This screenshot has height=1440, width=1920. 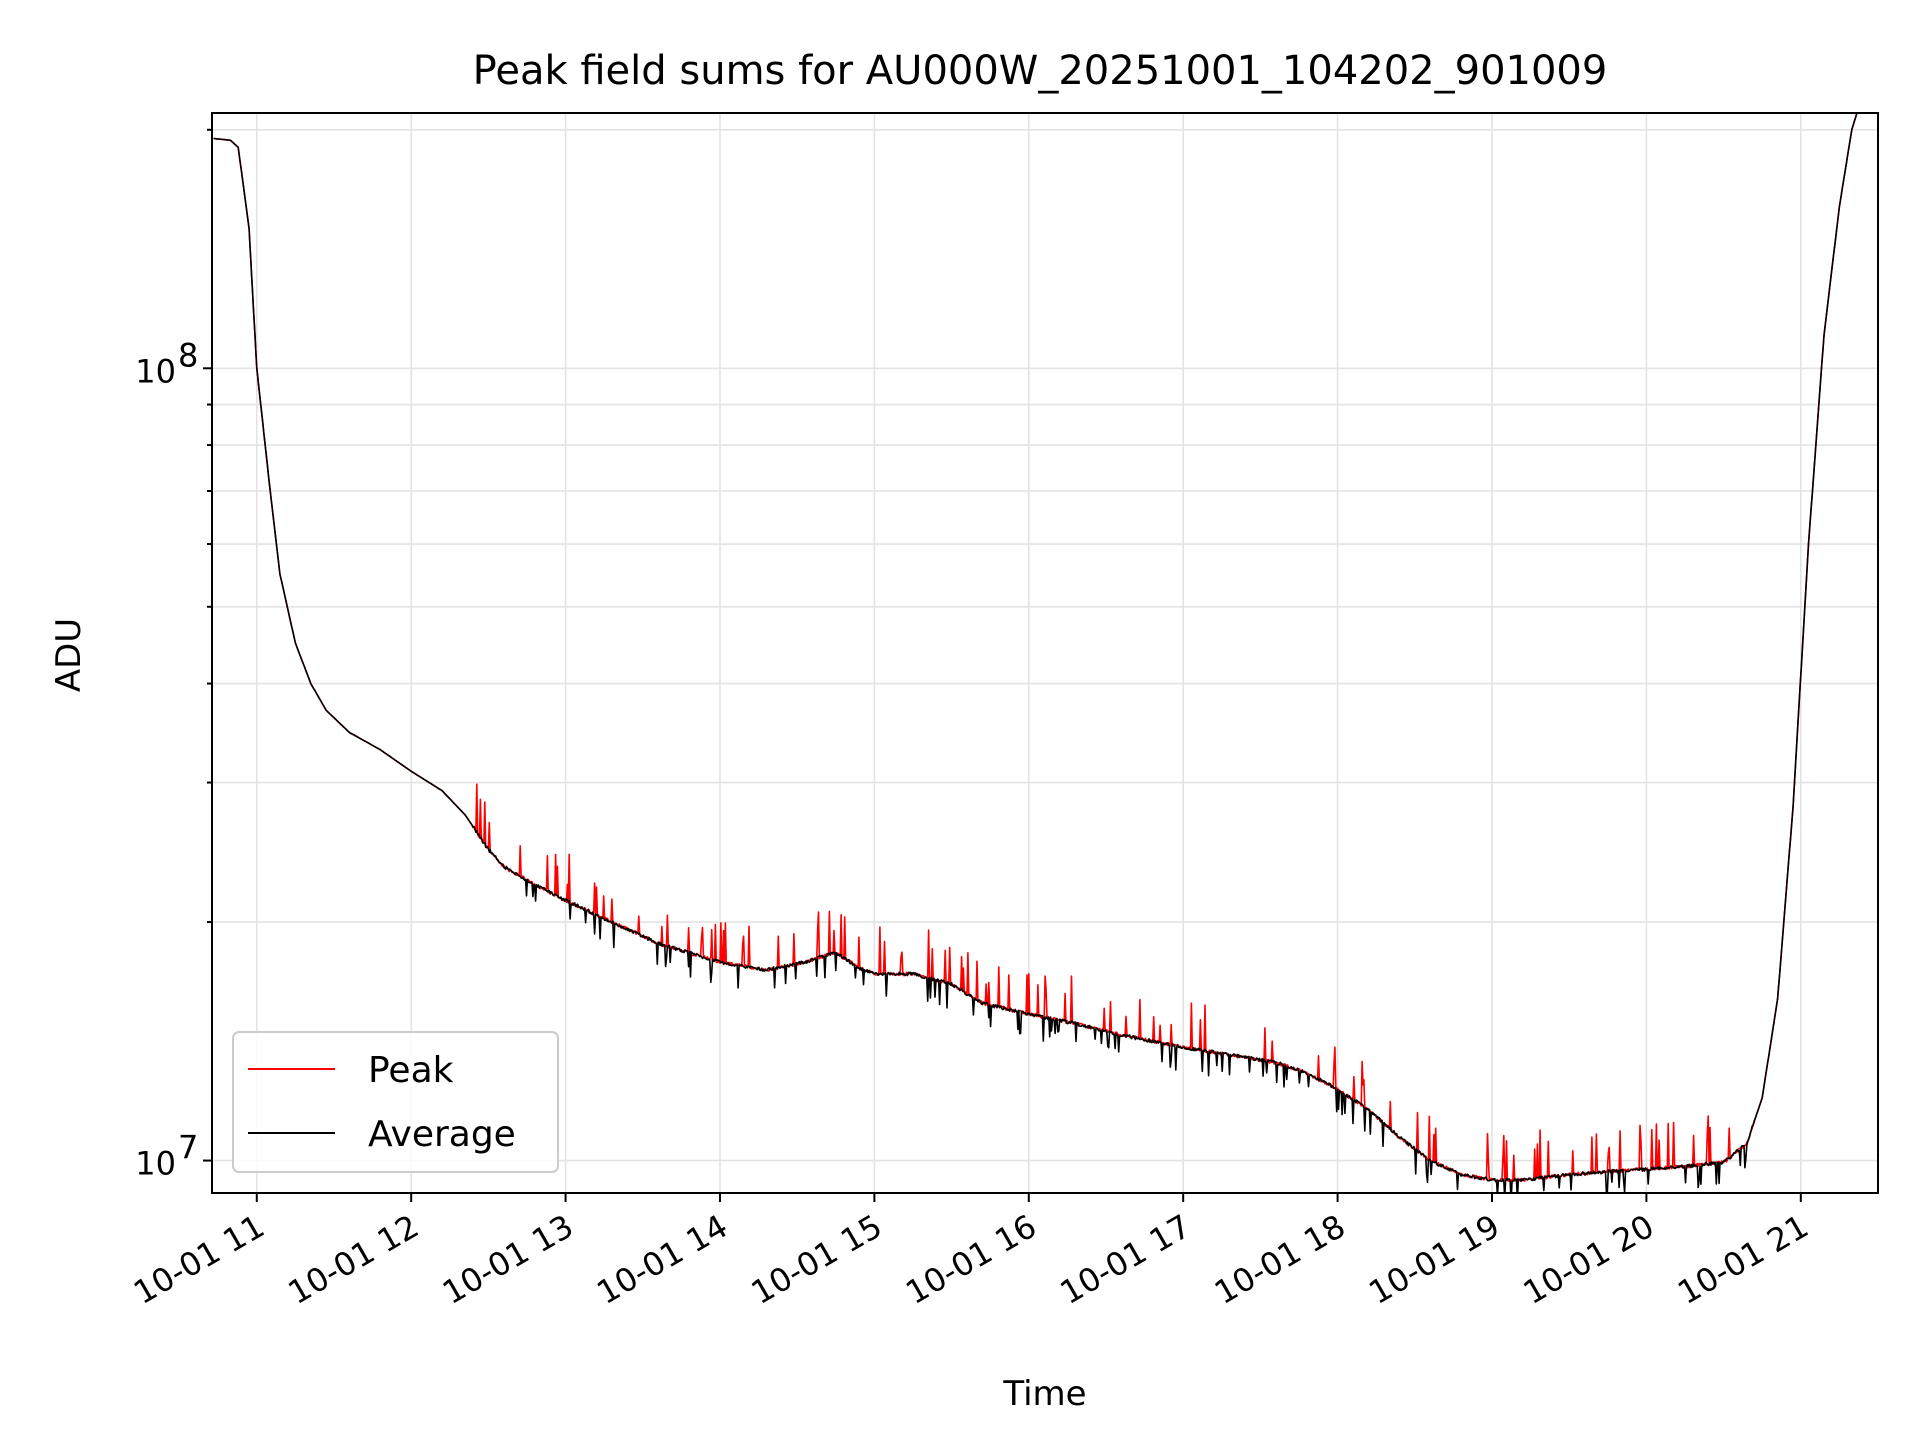 What do you see at coordinates (1044, 1394) in the screenshot?
I see `x-axis-label: Time` at bounding box center [1044, 1394].